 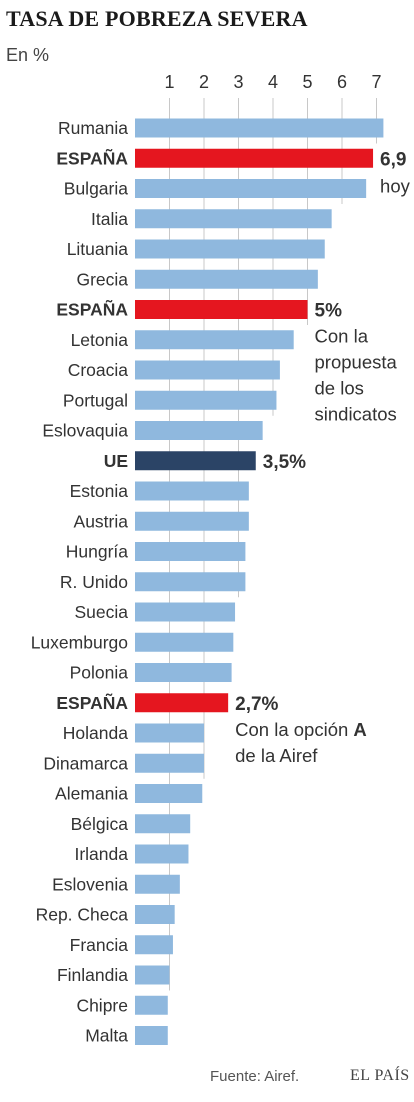 I want to click on category-label: Italia, so click(x=109, y=219).